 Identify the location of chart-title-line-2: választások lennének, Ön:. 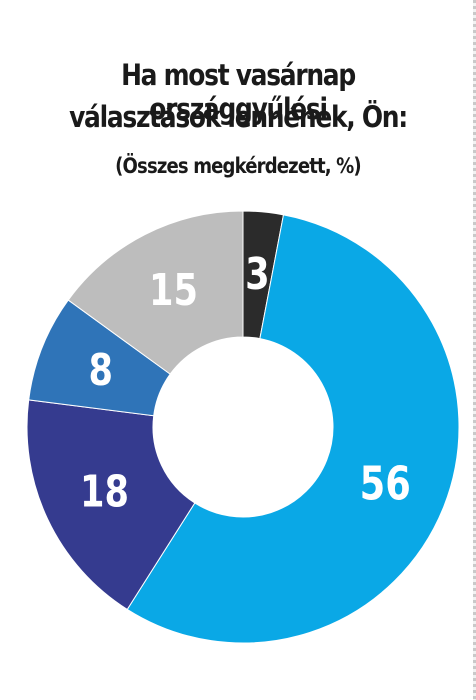
(238, 117).